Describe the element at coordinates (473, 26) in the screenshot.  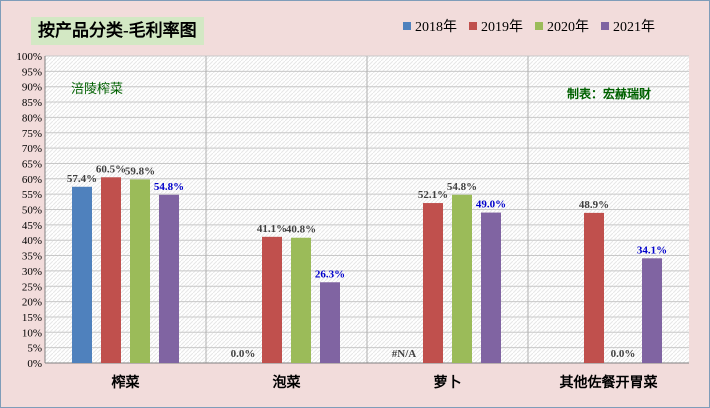
I see `legend-swatch-2019` at that location.